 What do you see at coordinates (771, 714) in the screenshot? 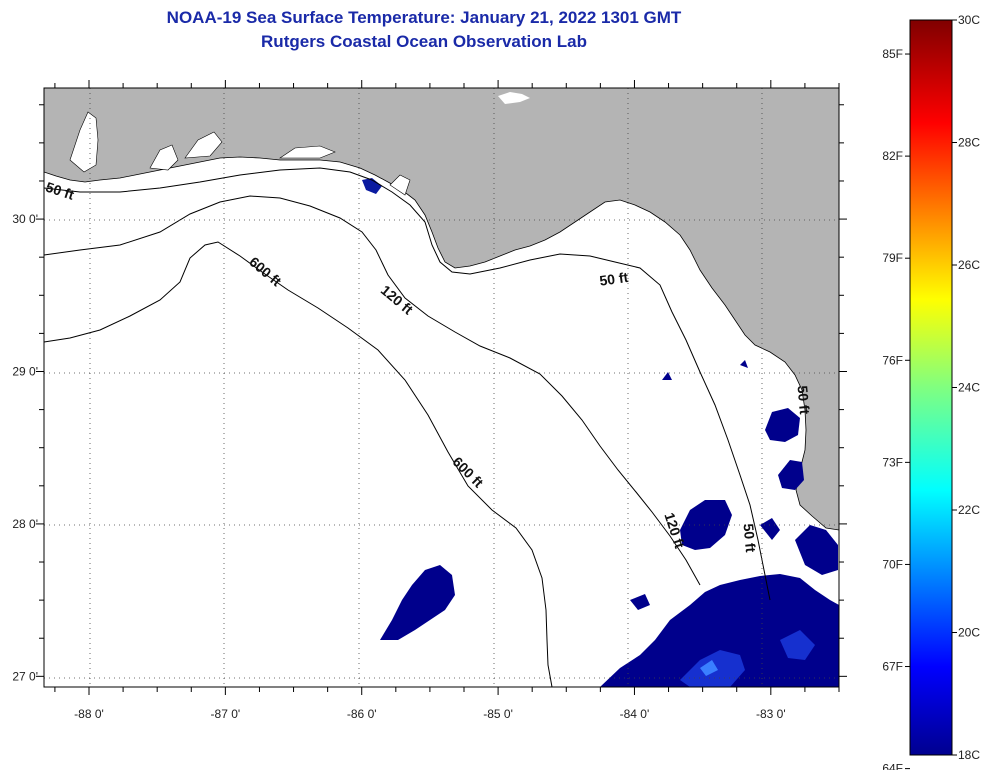
I see `longitude-tick-label: -83 0'` at bounding box center [771, 714].